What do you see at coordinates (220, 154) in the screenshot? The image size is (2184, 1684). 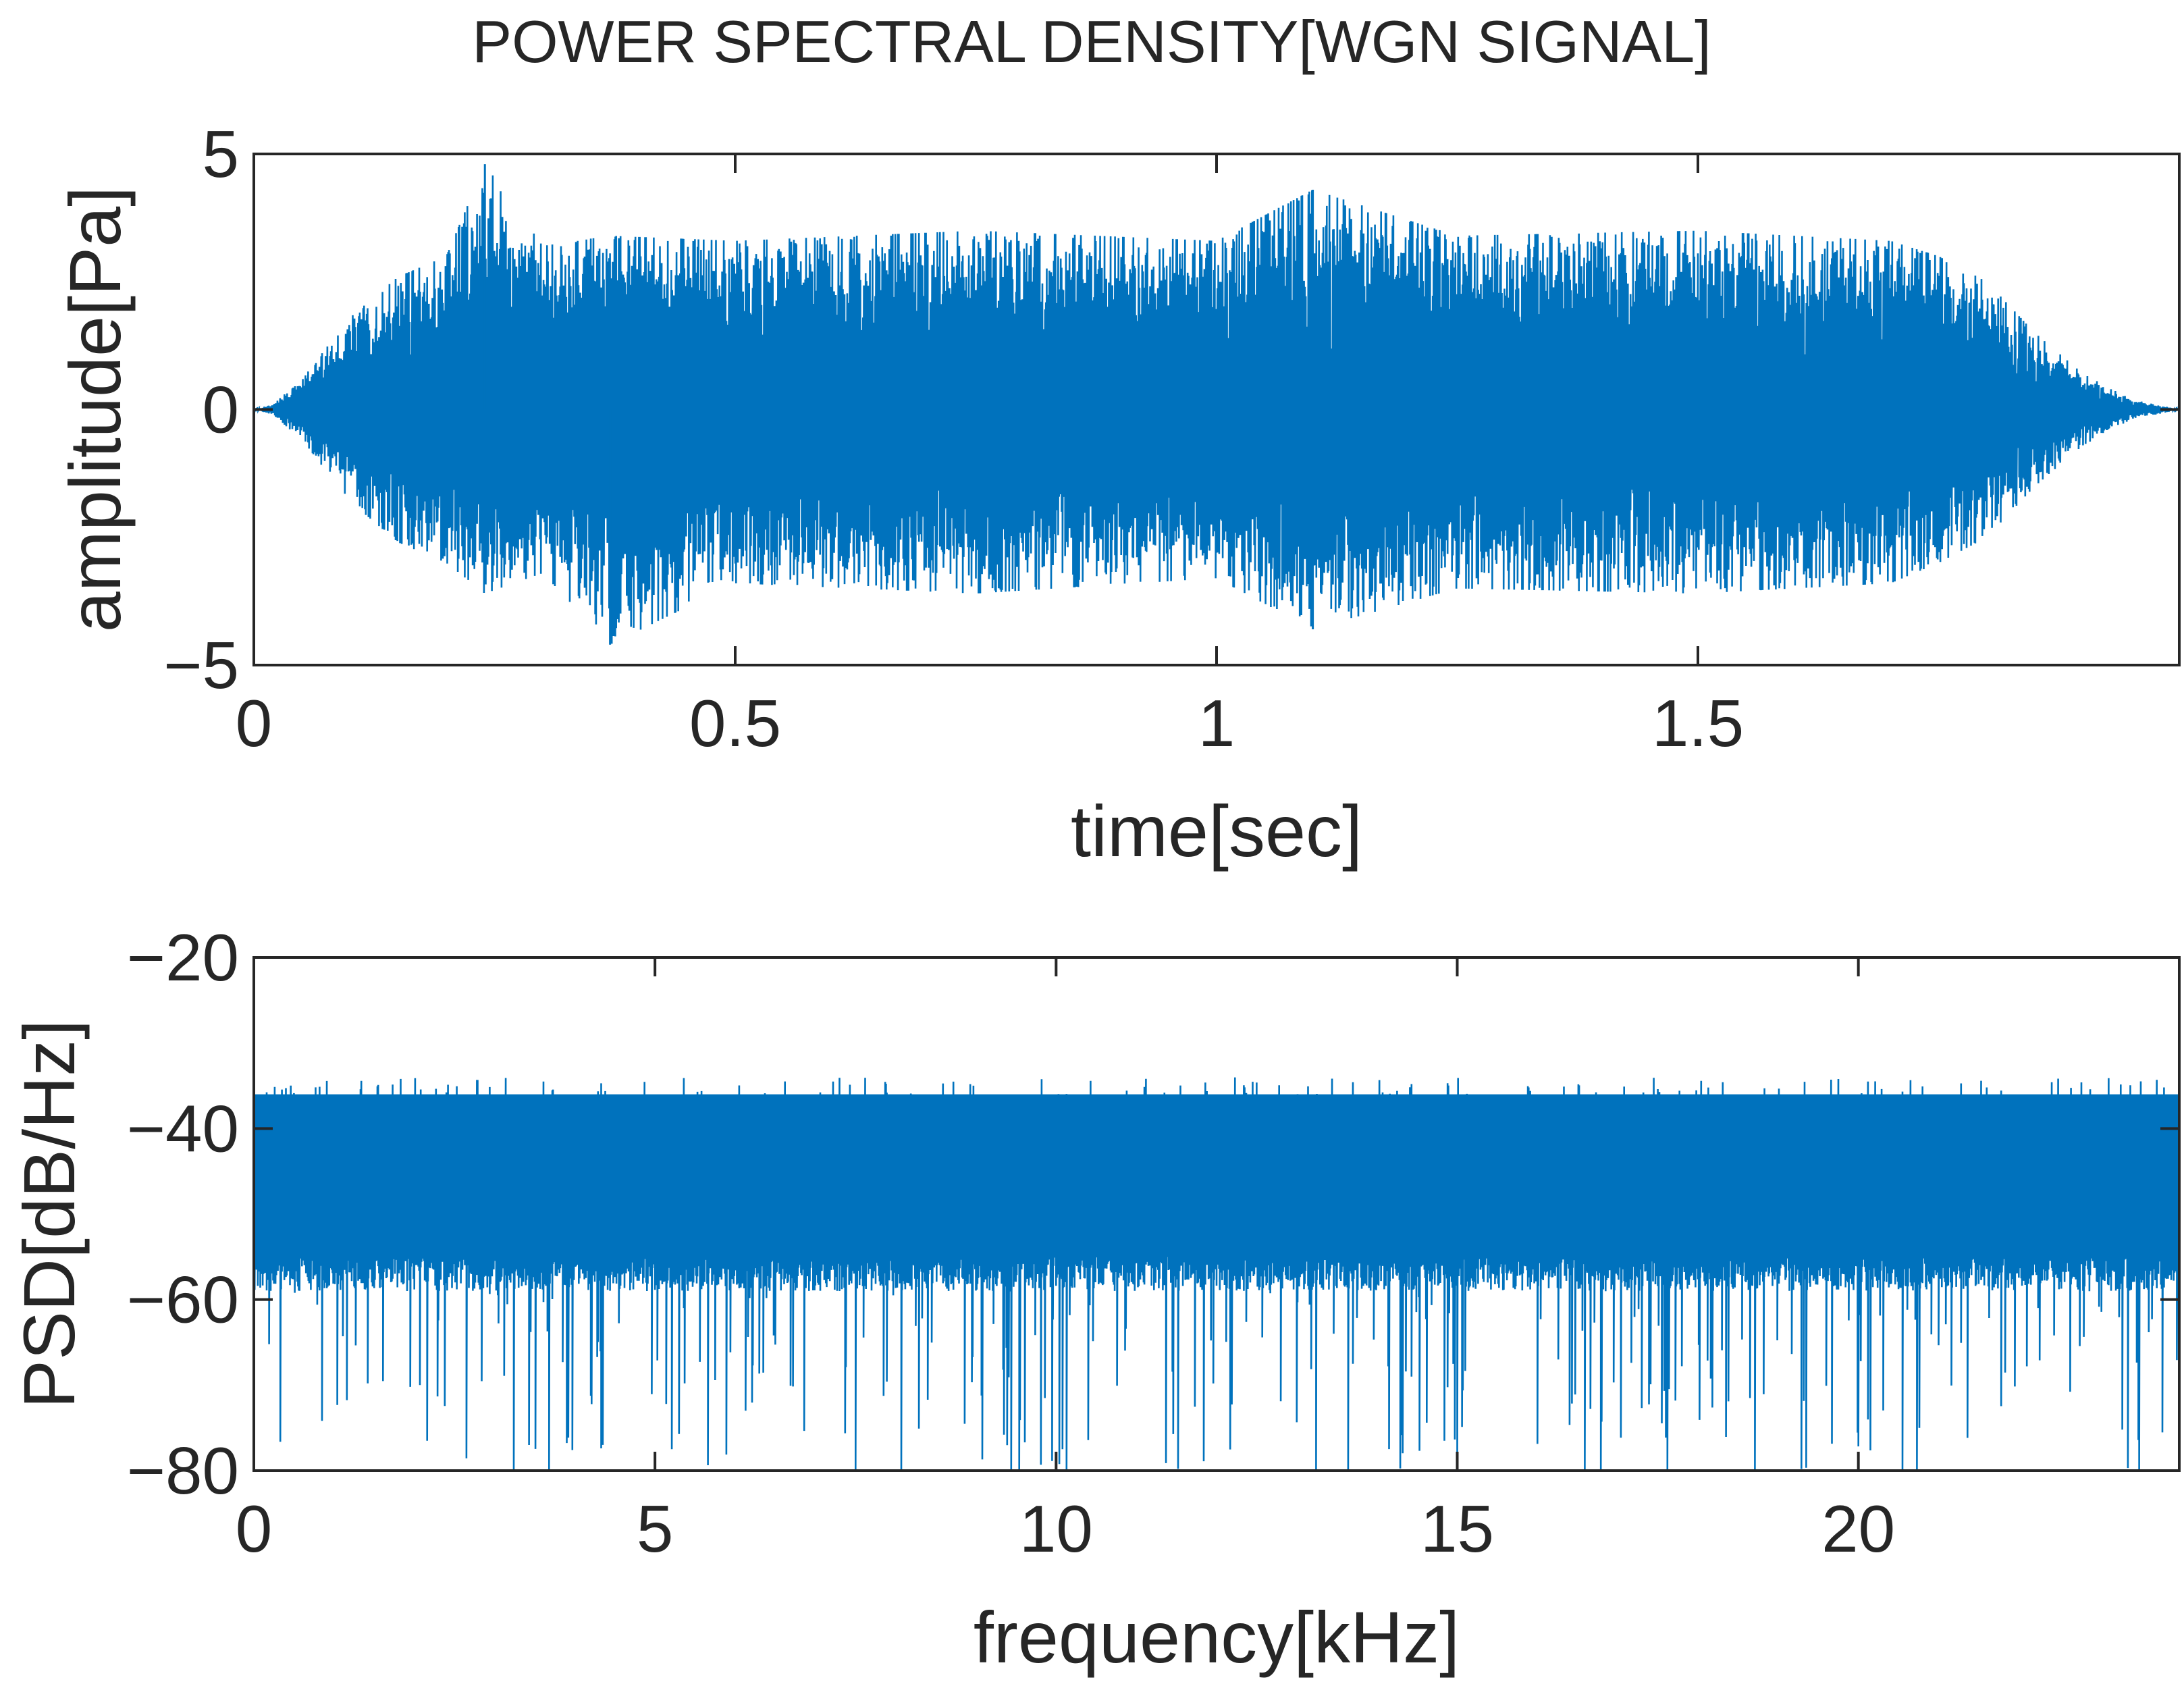 I see `time-y-tick-label: 5` at bounding box center [220, 154].